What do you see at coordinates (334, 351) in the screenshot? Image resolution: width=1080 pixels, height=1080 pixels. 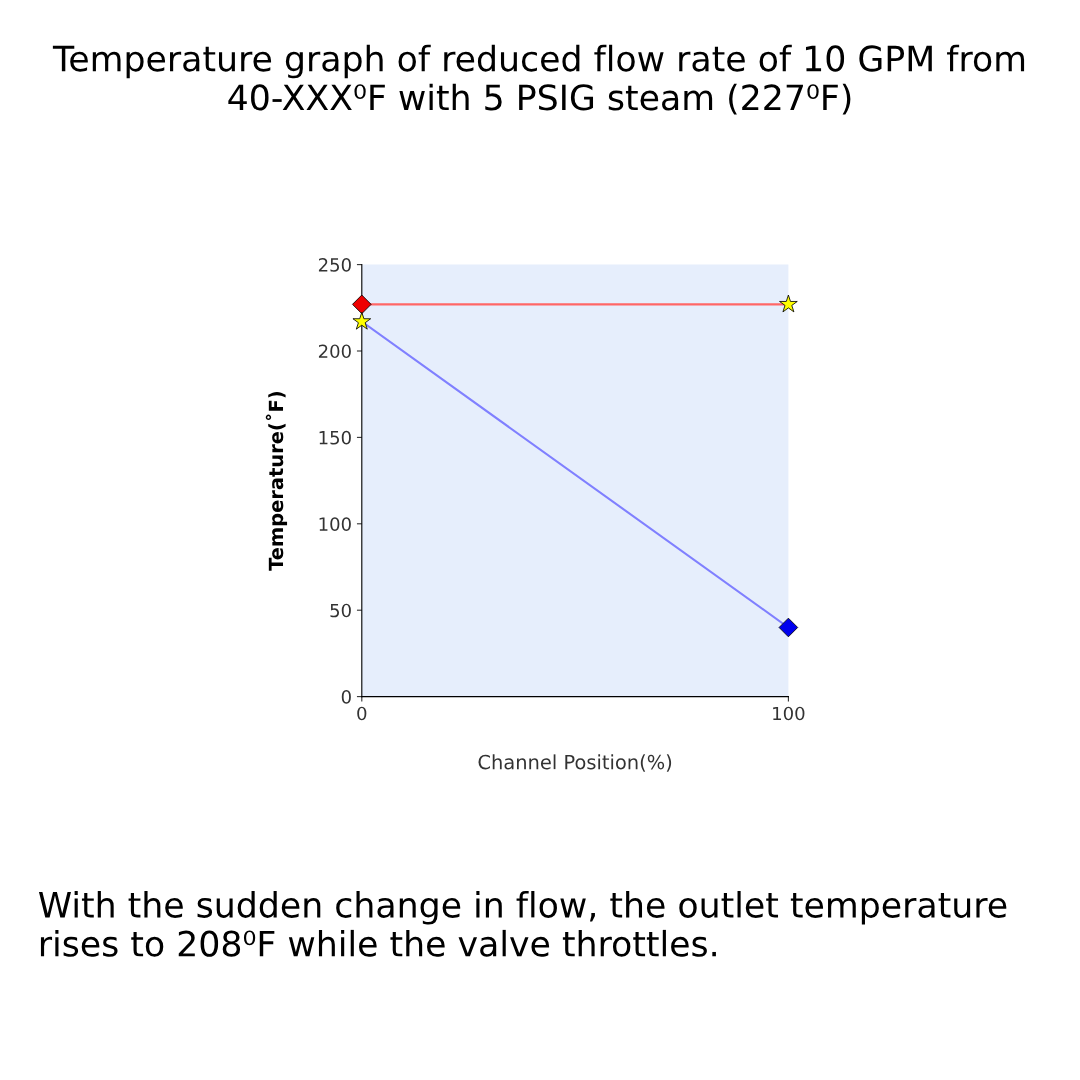 I see `y-tick-label: 200` at bounding box center [334, 351].